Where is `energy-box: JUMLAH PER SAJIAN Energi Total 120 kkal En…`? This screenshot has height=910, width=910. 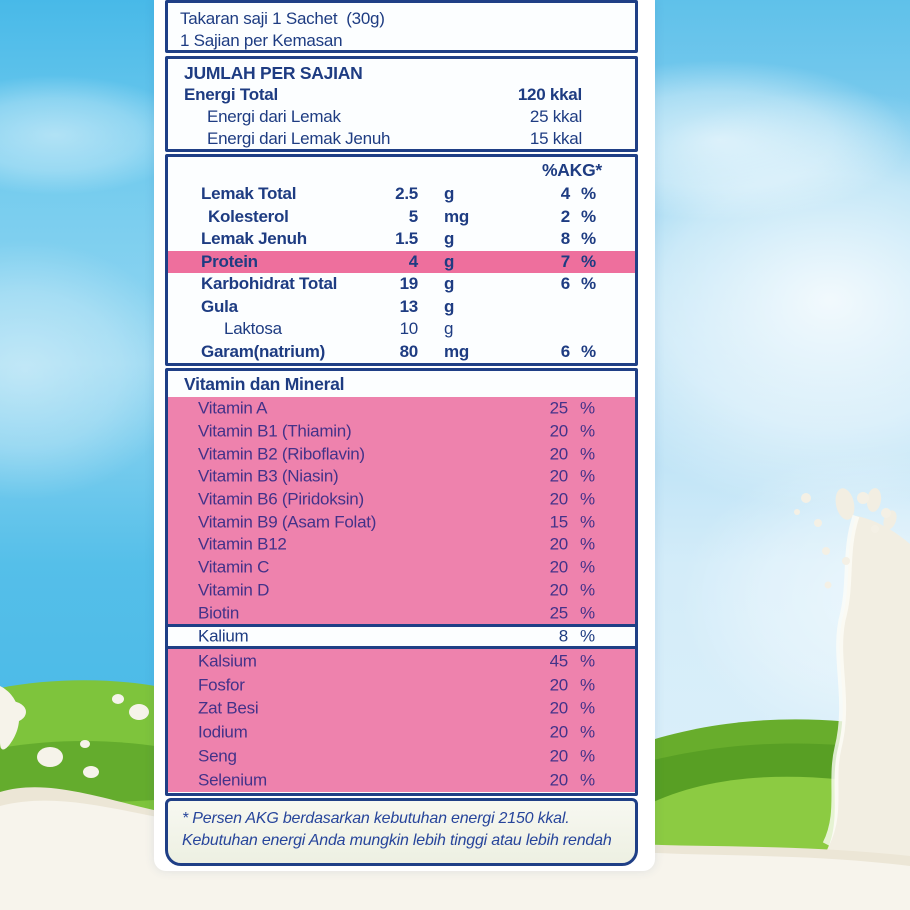
energy-box: JUMLAH PER SAJIAN Energi Total 120 kkal En… is located at coordinates (401, 104).